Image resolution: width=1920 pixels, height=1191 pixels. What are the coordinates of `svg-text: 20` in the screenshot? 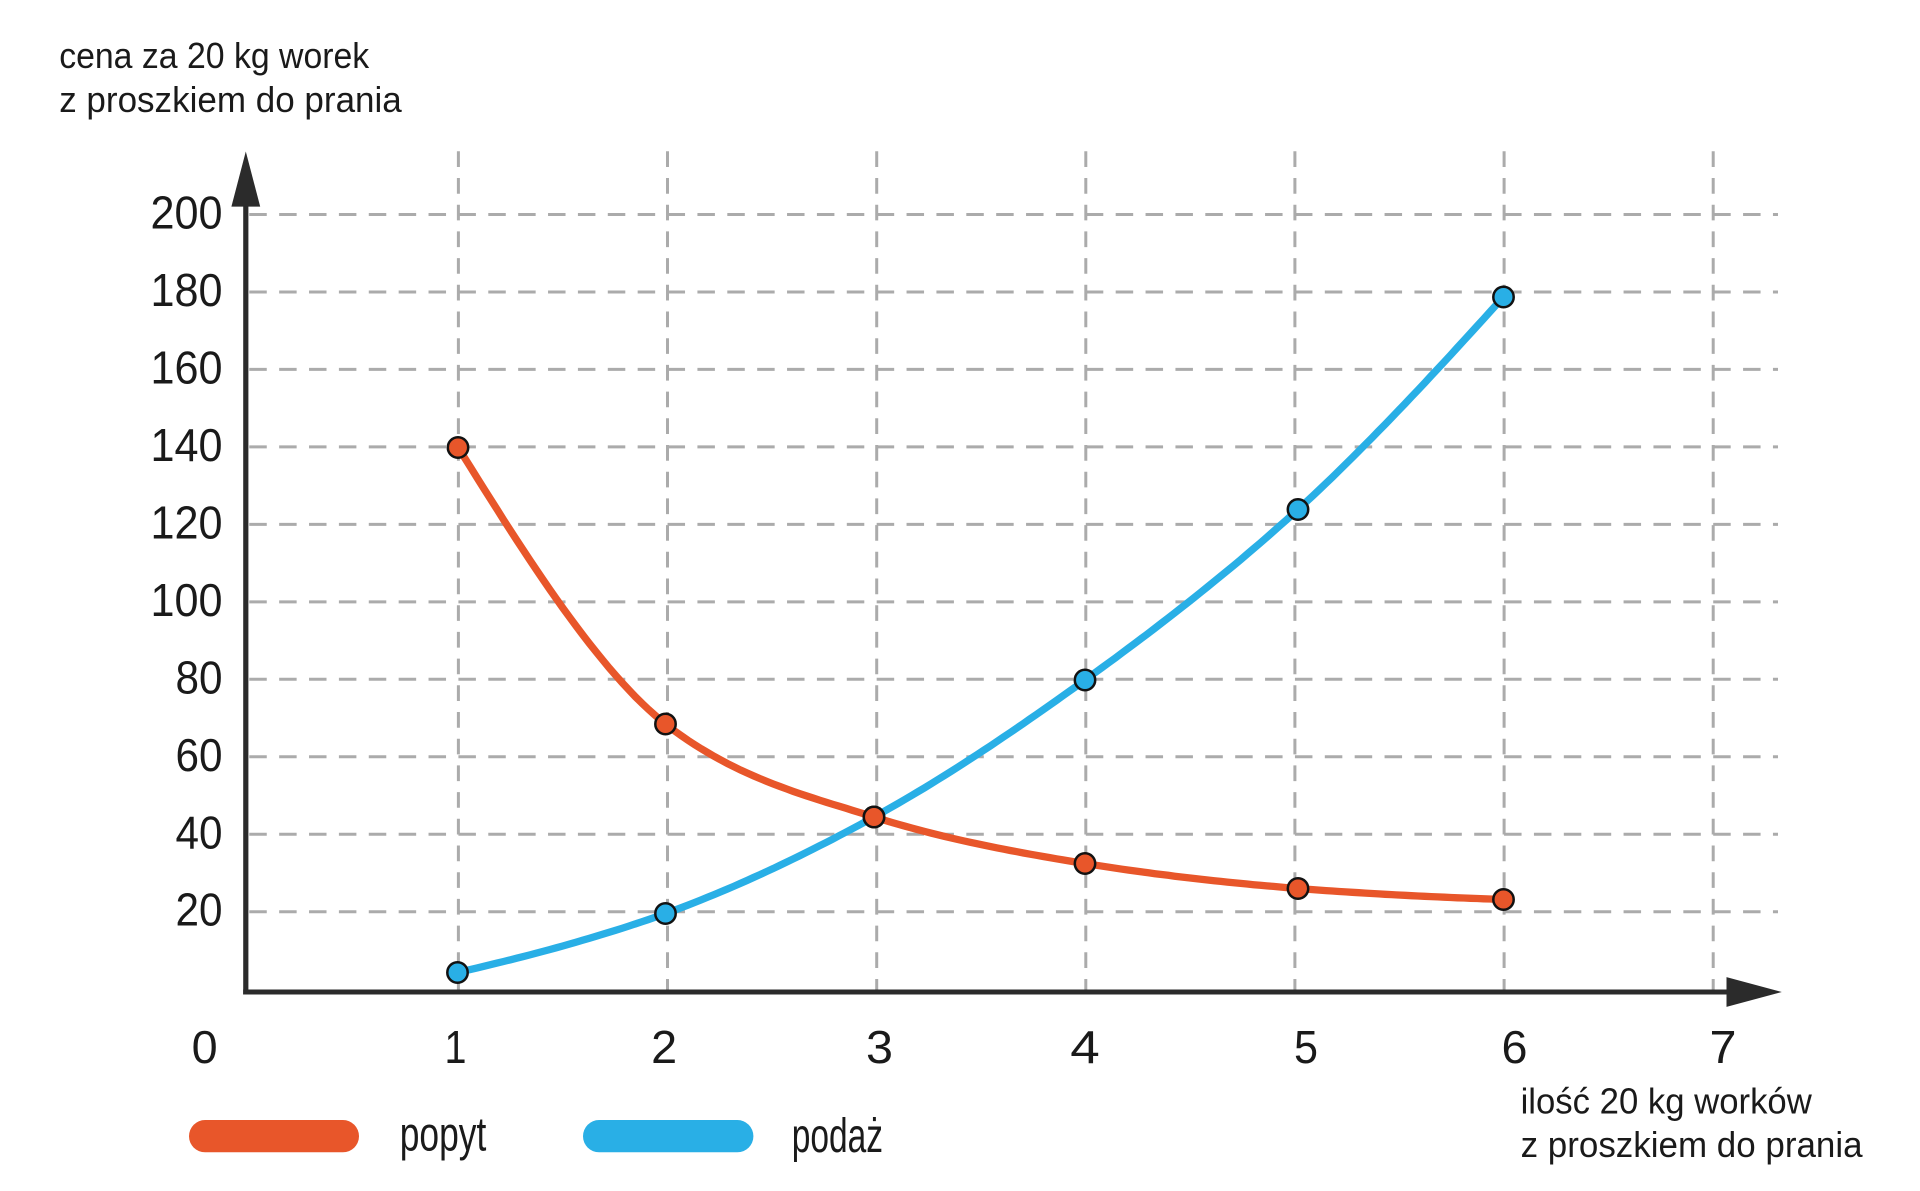 It's located at (199, 910).